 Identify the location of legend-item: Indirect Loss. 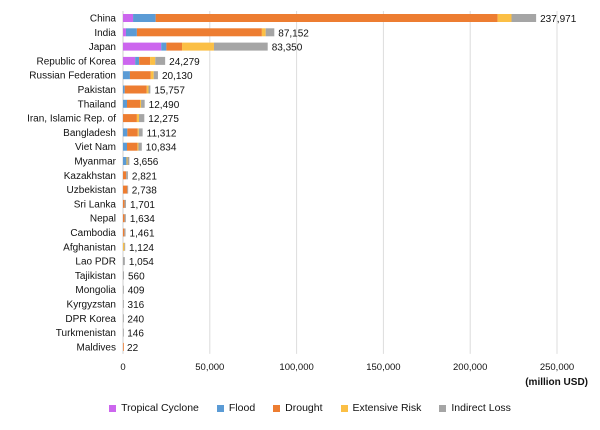
(475, 408).